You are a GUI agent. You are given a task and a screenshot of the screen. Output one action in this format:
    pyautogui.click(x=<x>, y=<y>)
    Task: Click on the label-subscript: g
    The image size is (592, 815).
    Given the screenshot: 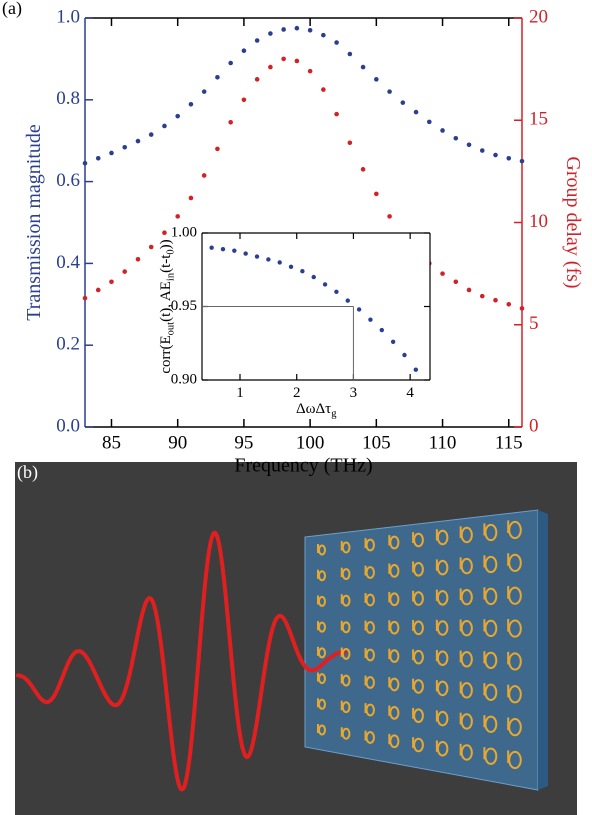 What is the action you would take?
    pyautogui.click(x=334, y=414)
    